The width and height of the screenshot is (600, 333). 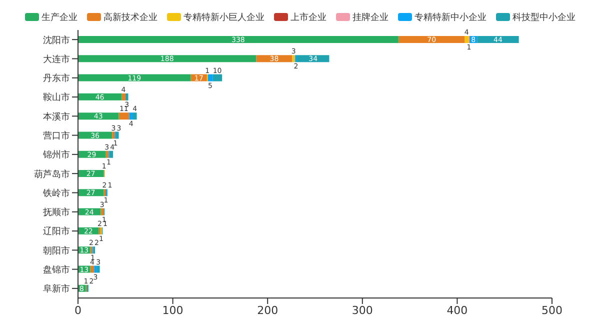 I want to click on legend-label: 专精特新中小企业, so click(x=450, y=18).